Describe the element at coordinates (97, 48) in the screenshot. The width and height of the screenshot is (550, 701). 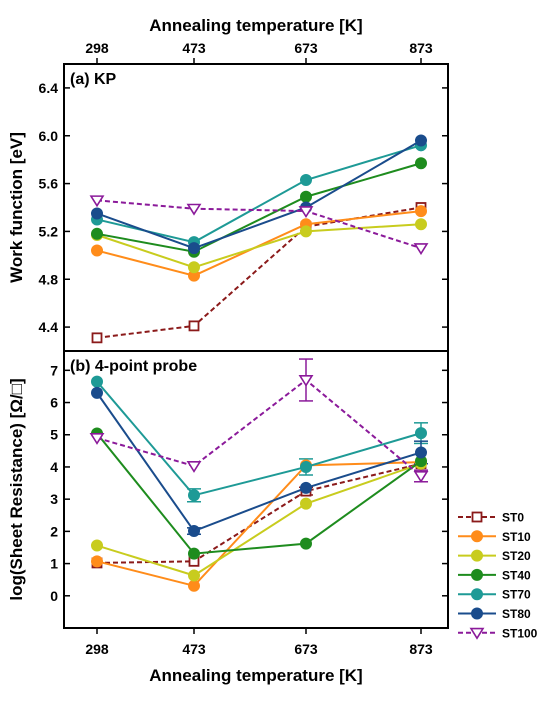
I see `top-x-tick-label: 298` at that location.